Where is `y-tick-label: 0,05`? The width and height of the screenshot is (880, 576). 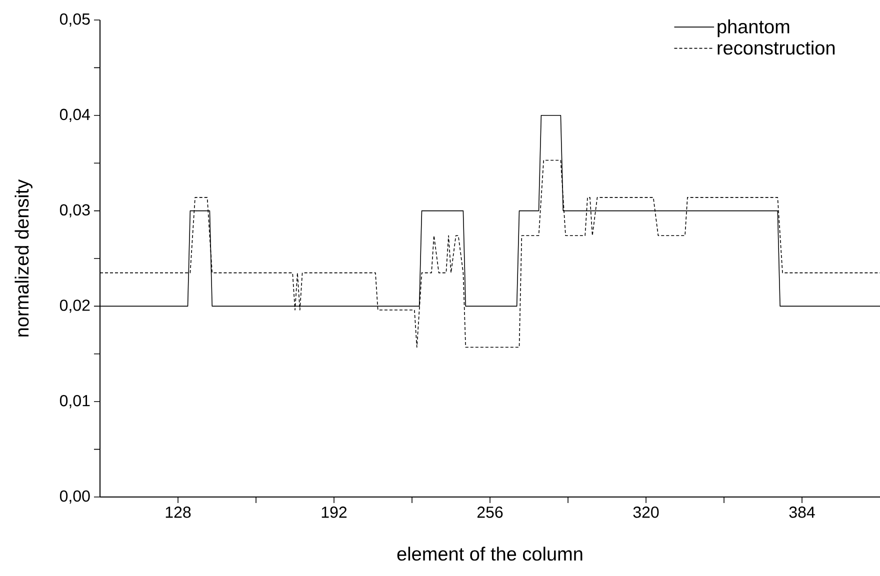 y-tick-label: 0,05 is located at coordinates (75, 20).